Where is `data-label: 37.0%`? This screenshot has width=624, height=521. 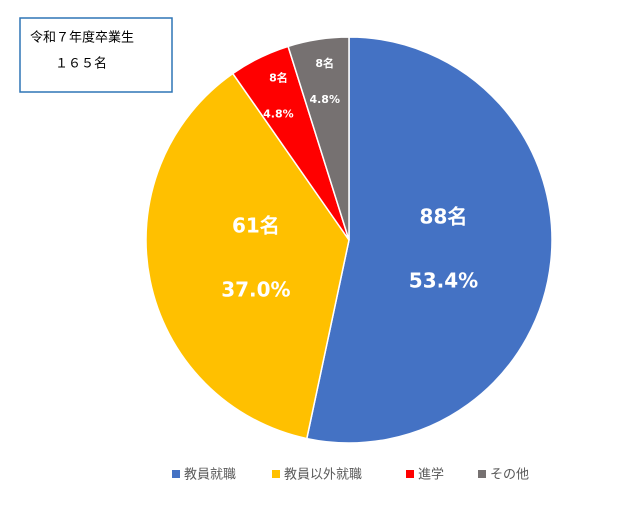
data-label: 37.0% is located at coordinates (255, 289).